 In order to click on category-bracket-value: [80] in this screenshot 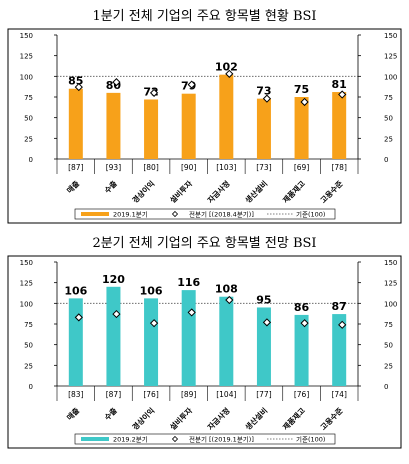, I will do `click(150, 167)`.